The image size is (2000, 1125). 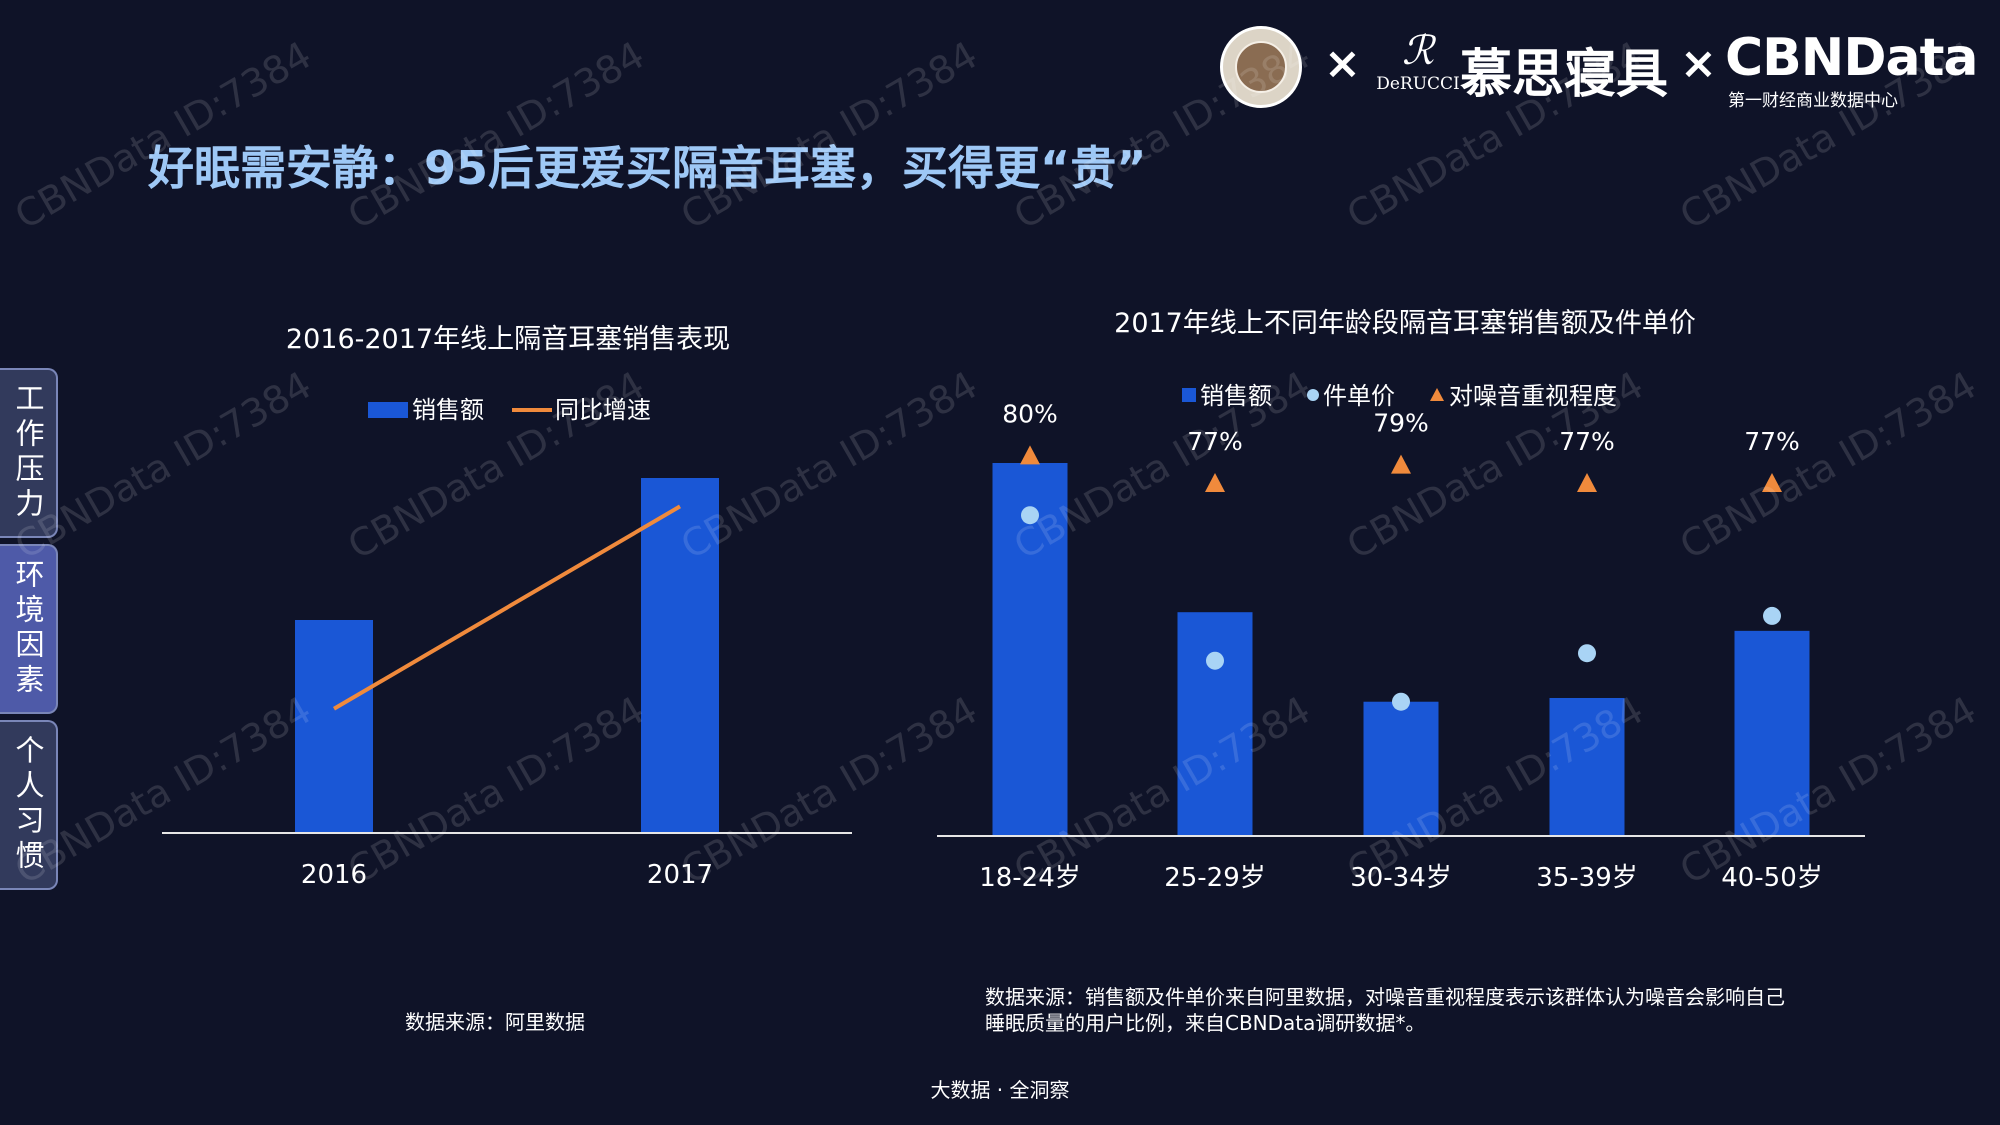 What do you see at coordinates (1342, 63) in the screenshot?
I see `times-symbol: ×` at bounding box center [1342, 63].